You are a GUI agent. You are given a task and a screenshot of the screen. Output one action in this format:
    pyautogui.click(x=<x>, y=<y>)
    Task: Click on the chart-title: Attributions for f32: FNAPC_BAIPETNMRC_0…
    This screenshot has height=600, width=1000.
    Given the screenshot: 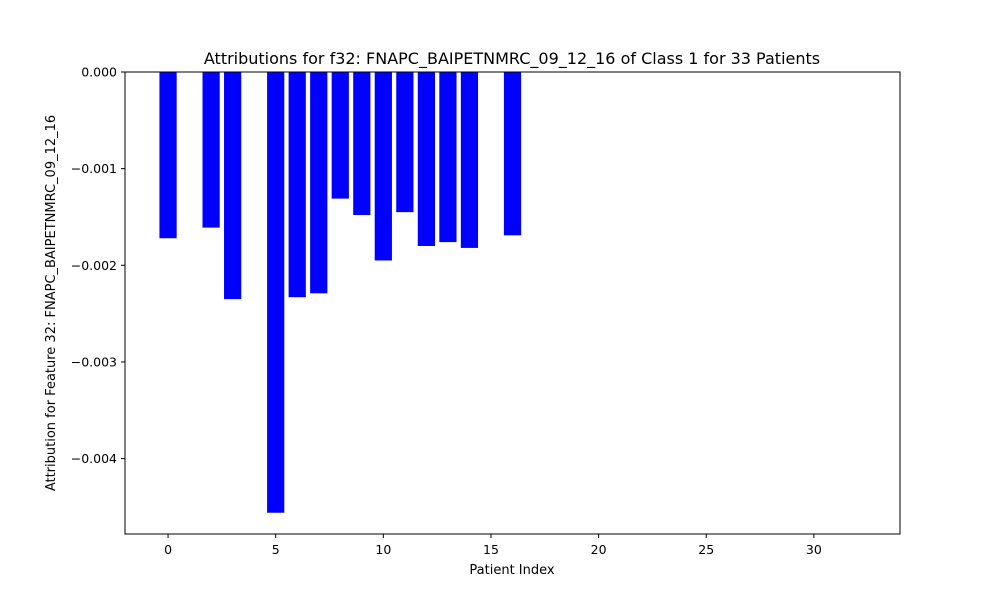 What is the action you would take?
    pyautogui.click(x=512, y=59)
    